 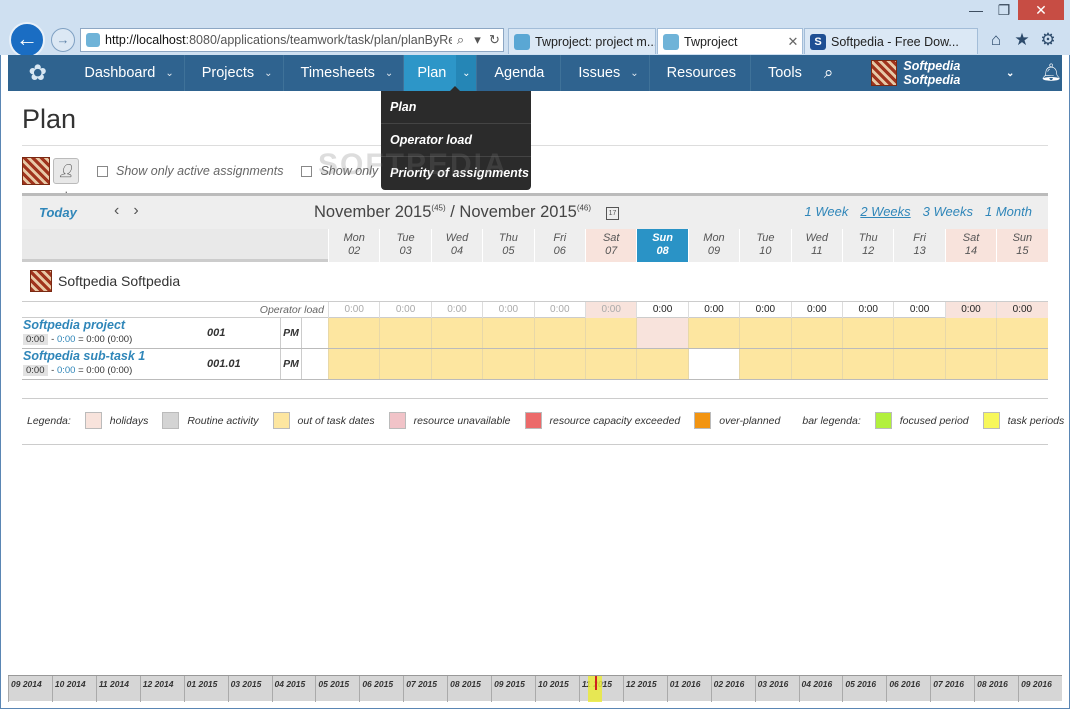 I want to click on chevron-right-icon: ›, so click(x=143, y=210).